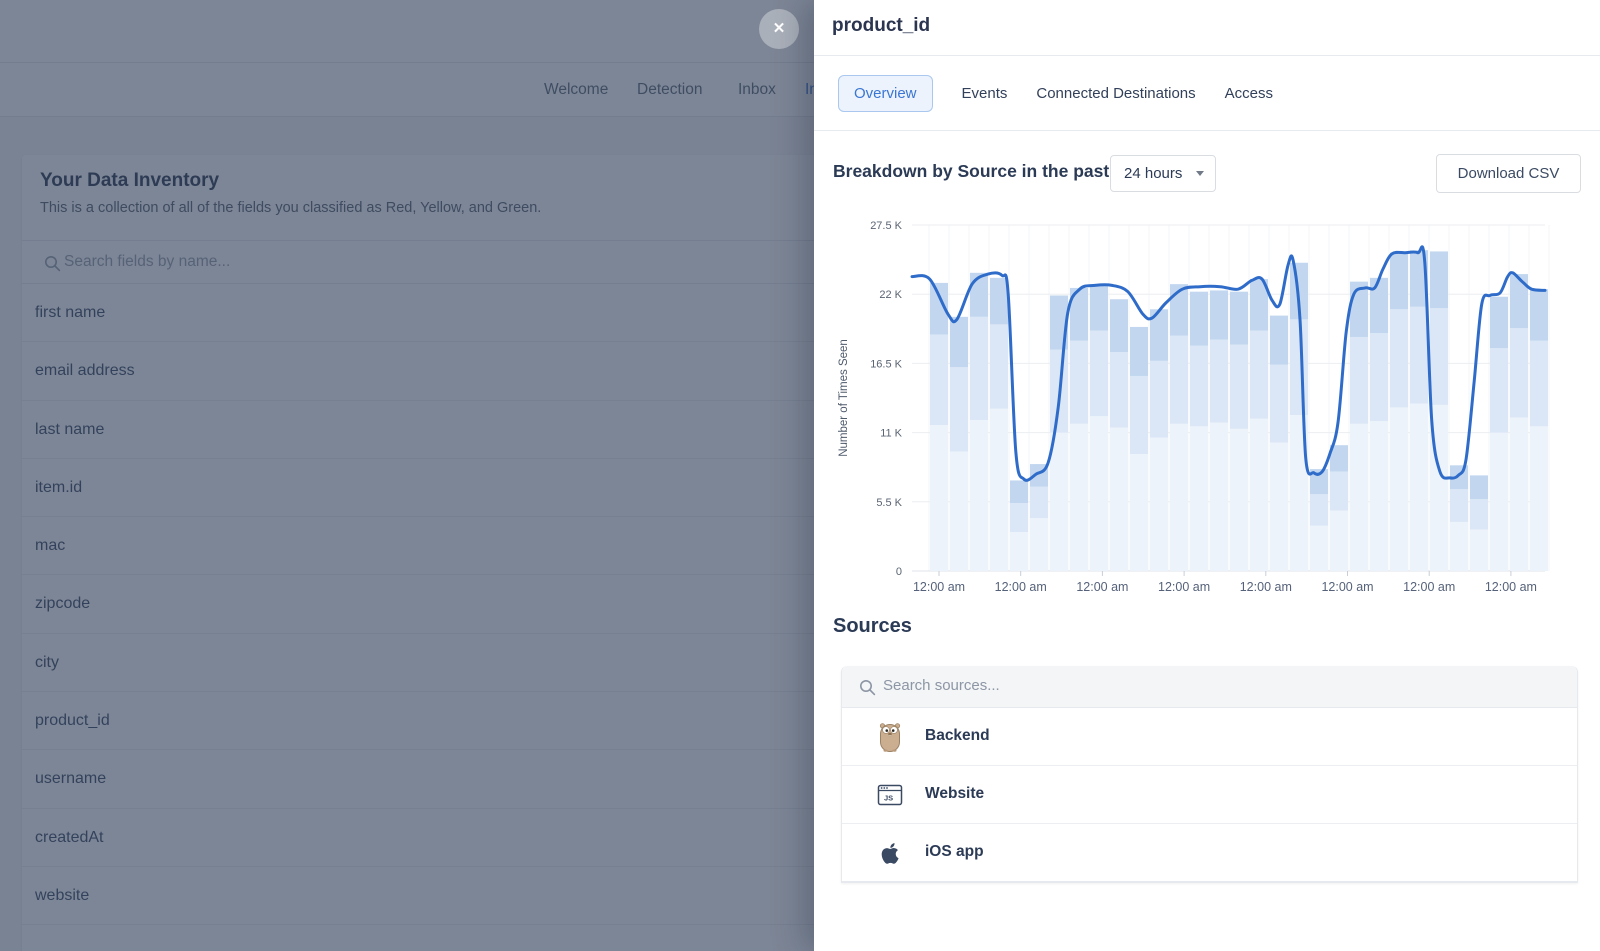 This screenshot has height=951, width=1600. What do you see at coordinates (1209, 795) in the screenshot?
I see `source-row-website: JS Website` at bounding box center [1209, 795].